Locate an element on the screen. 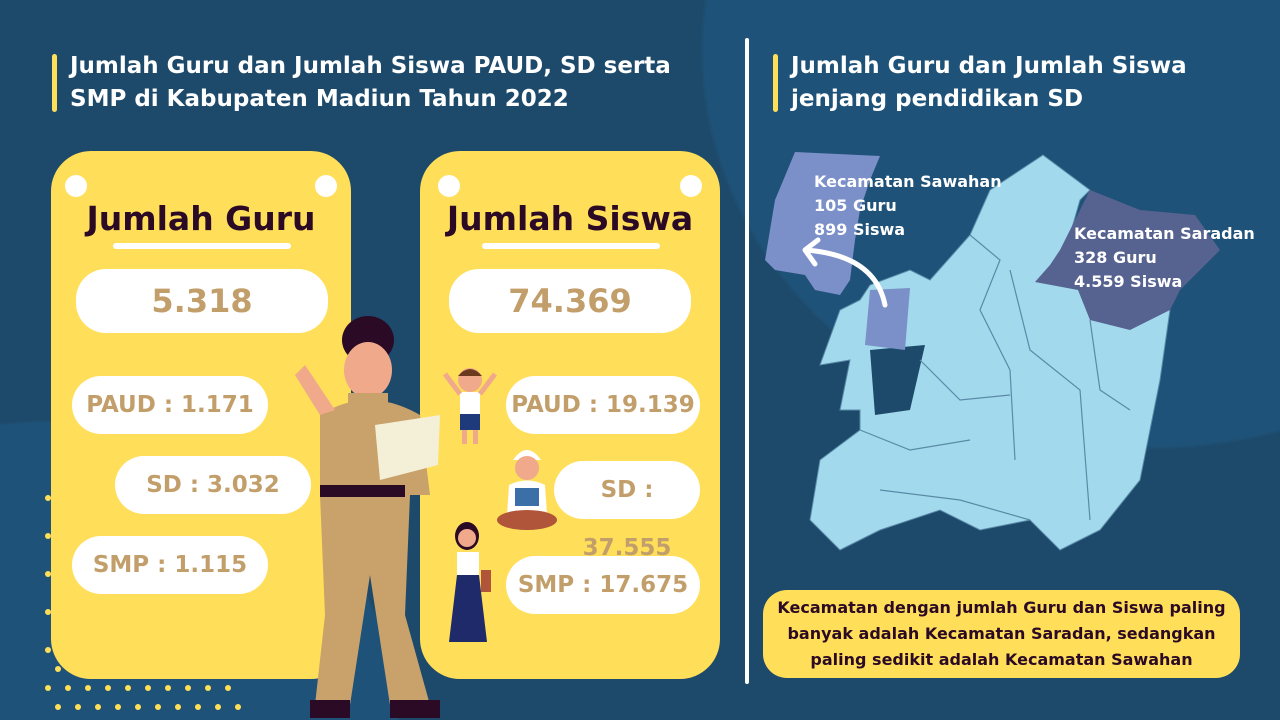  student-boy-illustration is located at coordinates (470, 406).